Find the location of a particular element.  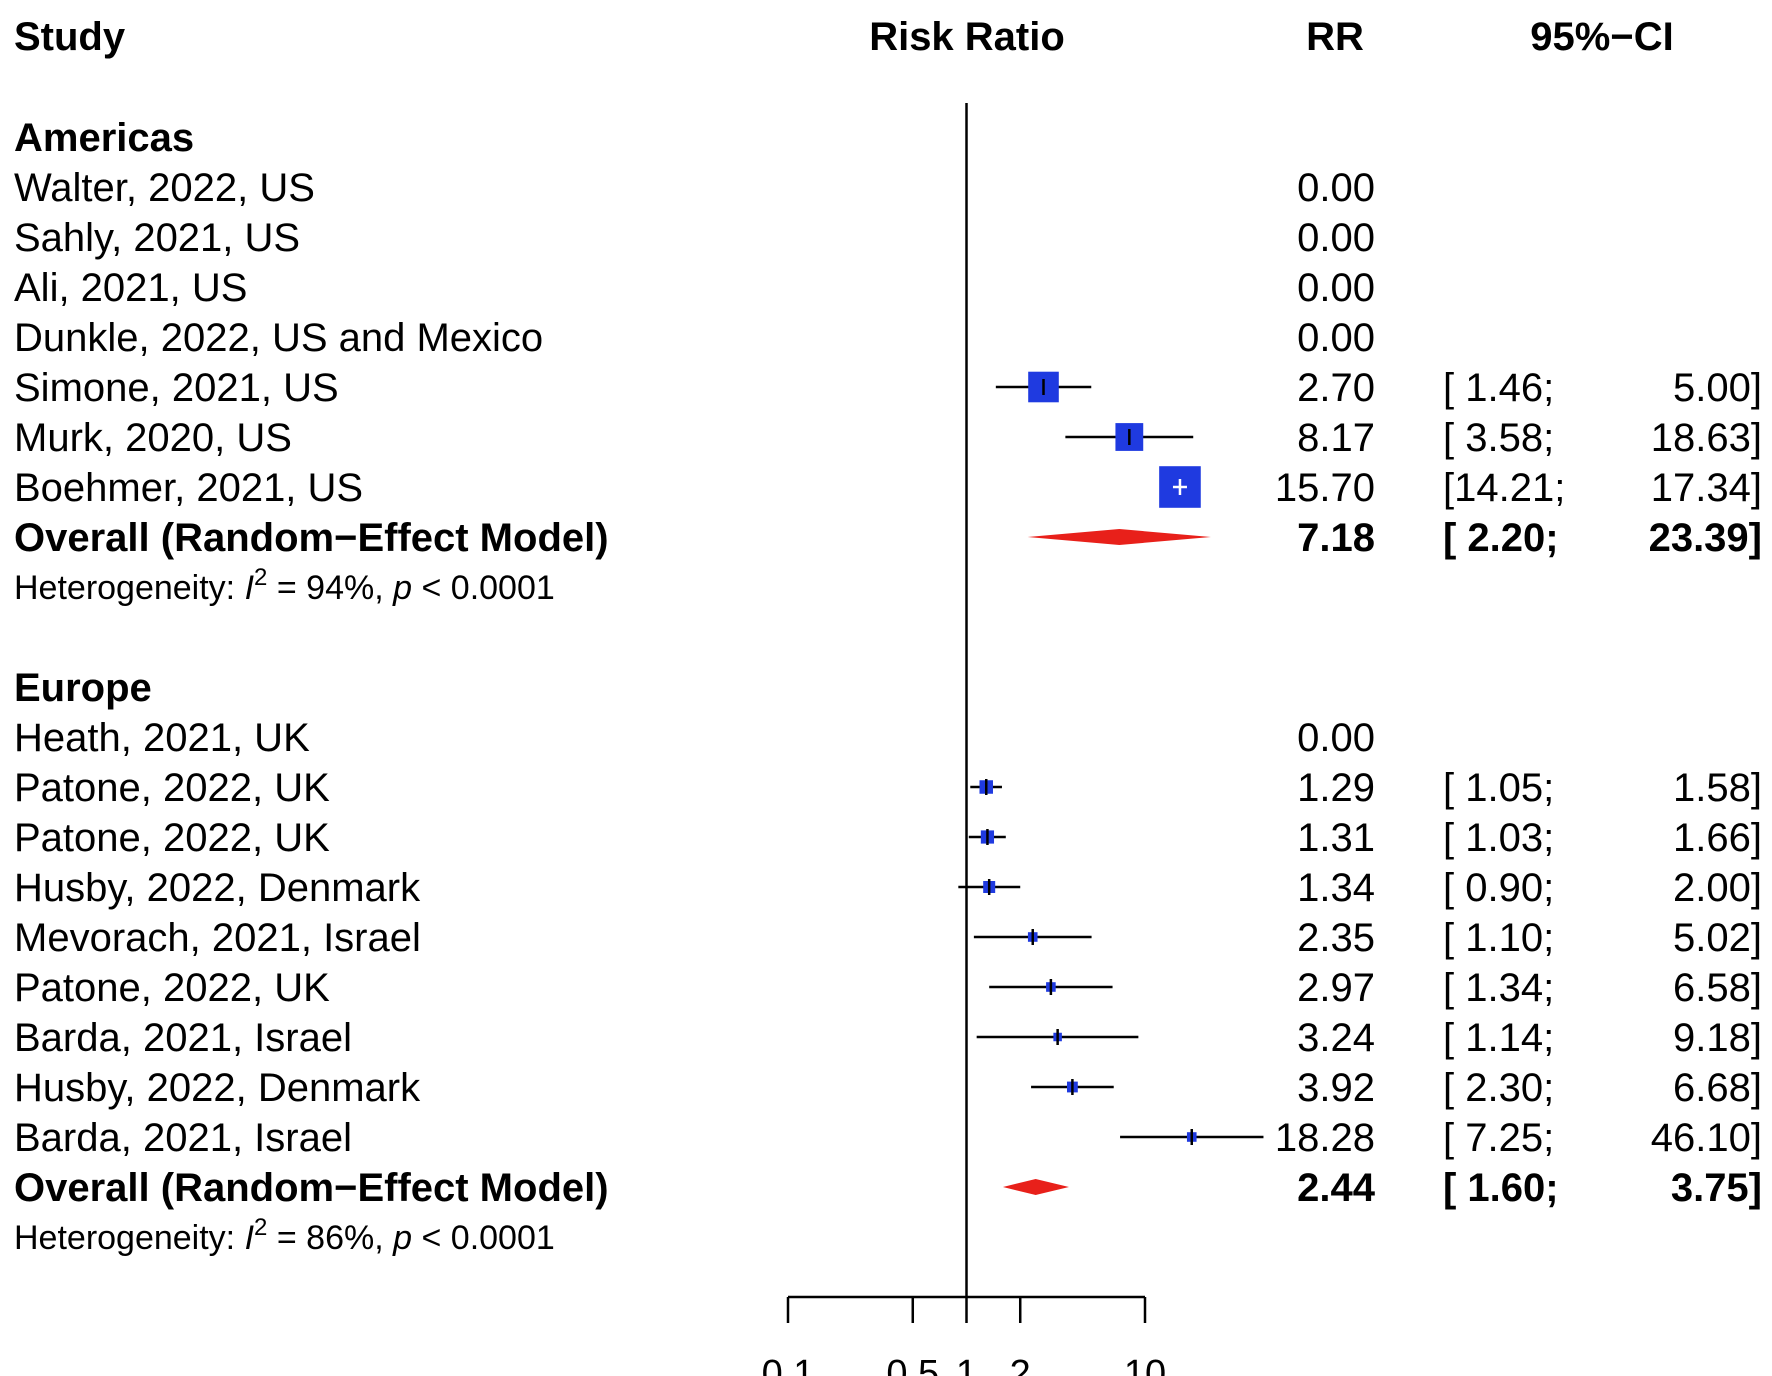

study-ci-upper: 1.58] is located at coordinates (1717, 788).